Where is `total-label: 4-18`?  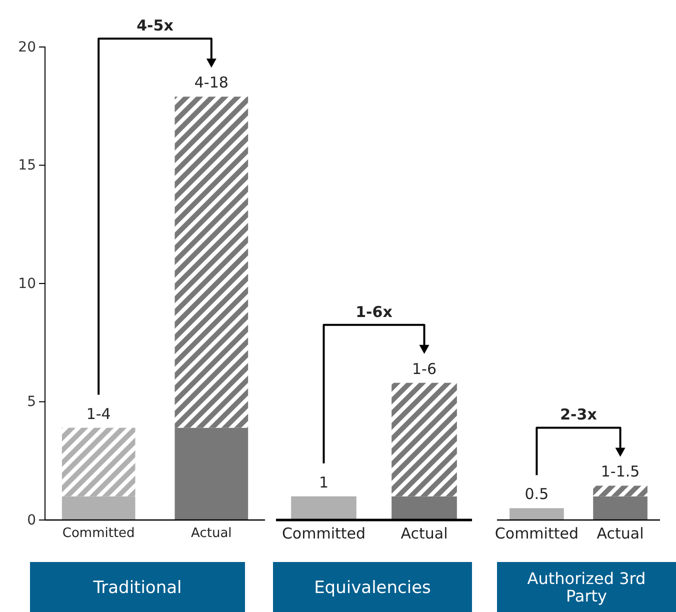 total-label: 4-18 is located at coordinates (211, 83).